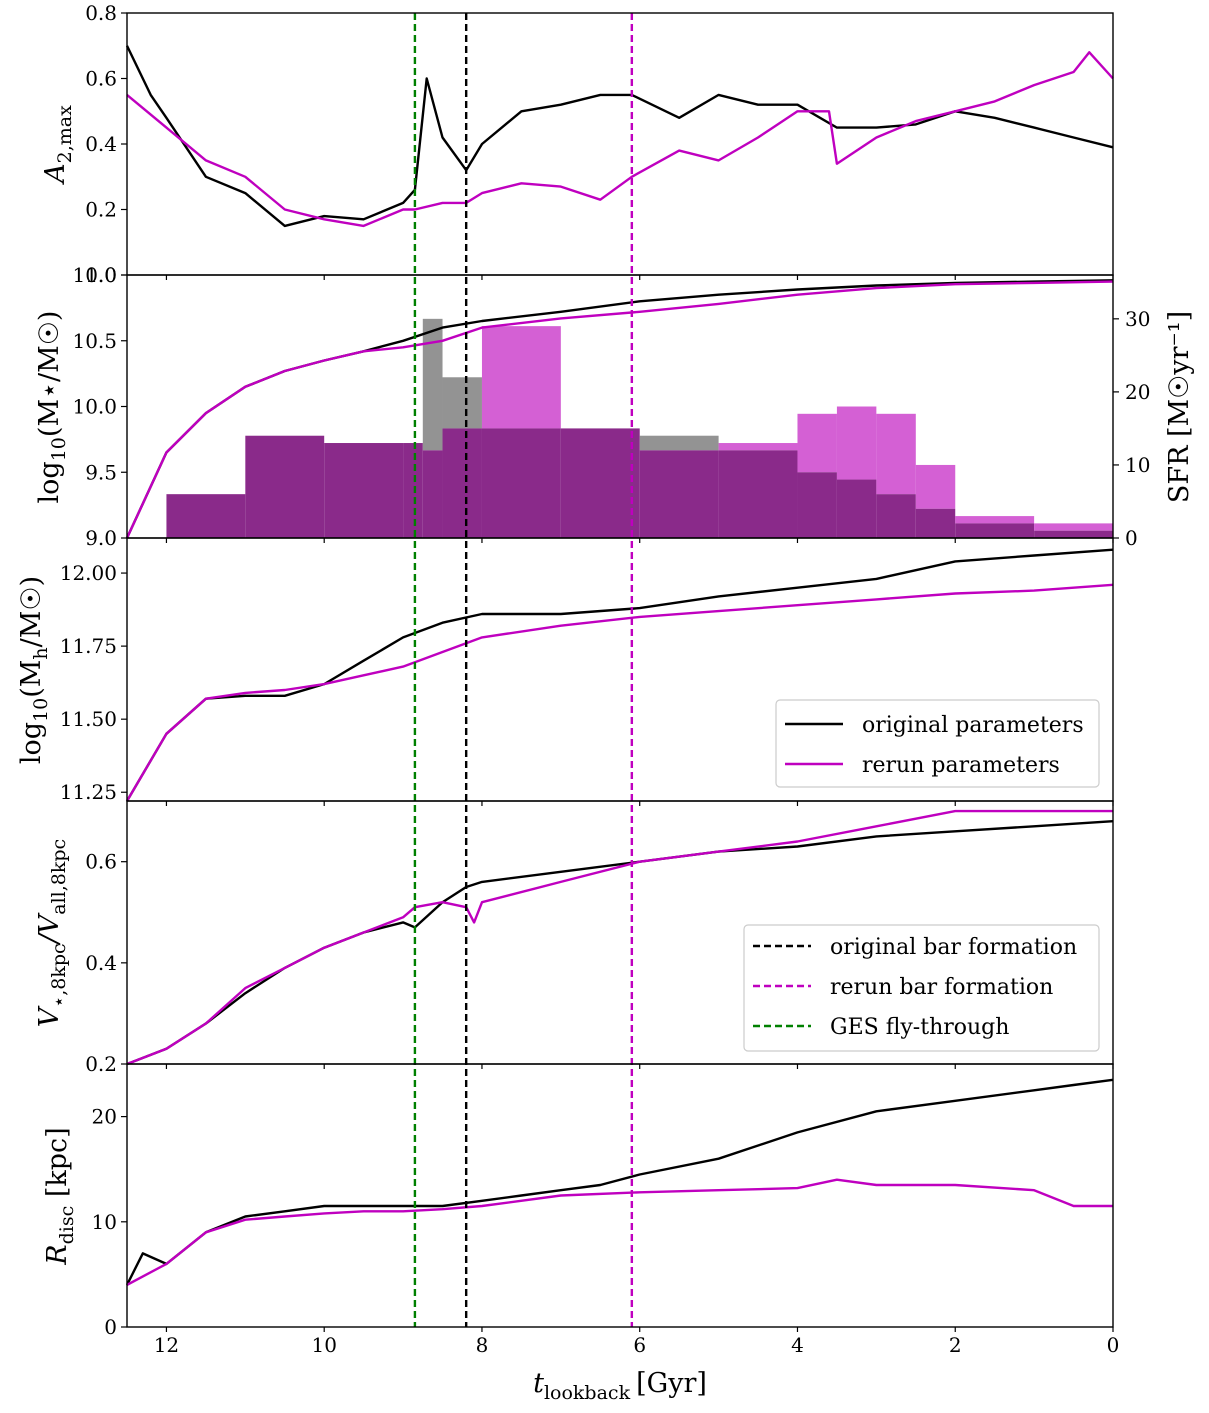  Describe the element at coordinates (101, 472) in the screenshot. I see `ytick-label: 9.5` at that location.